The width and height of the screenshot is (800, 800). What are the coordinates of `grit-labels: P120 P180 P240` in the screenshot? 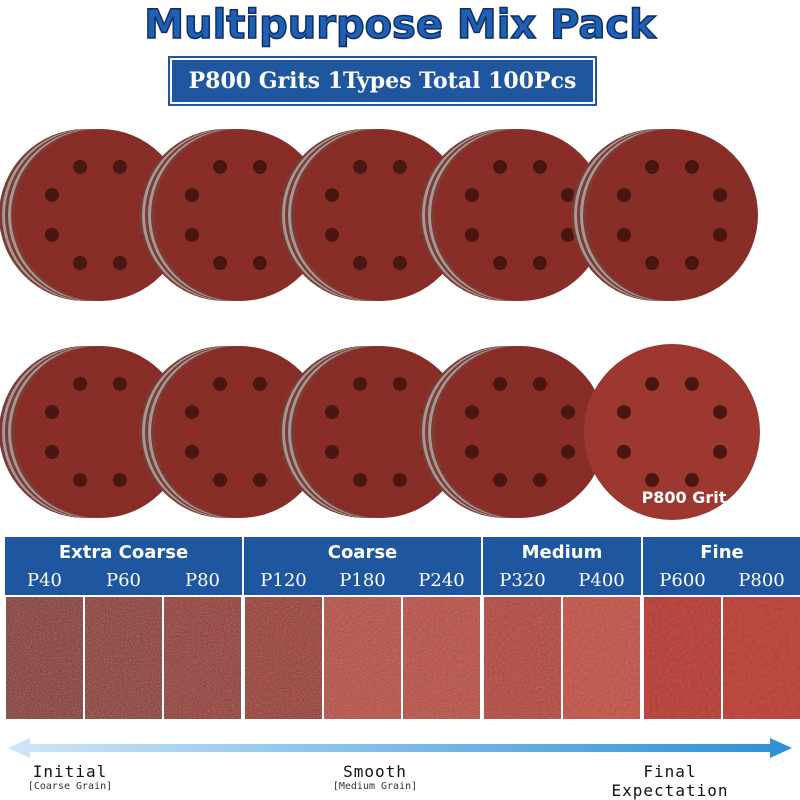 It's located at (362, 581).